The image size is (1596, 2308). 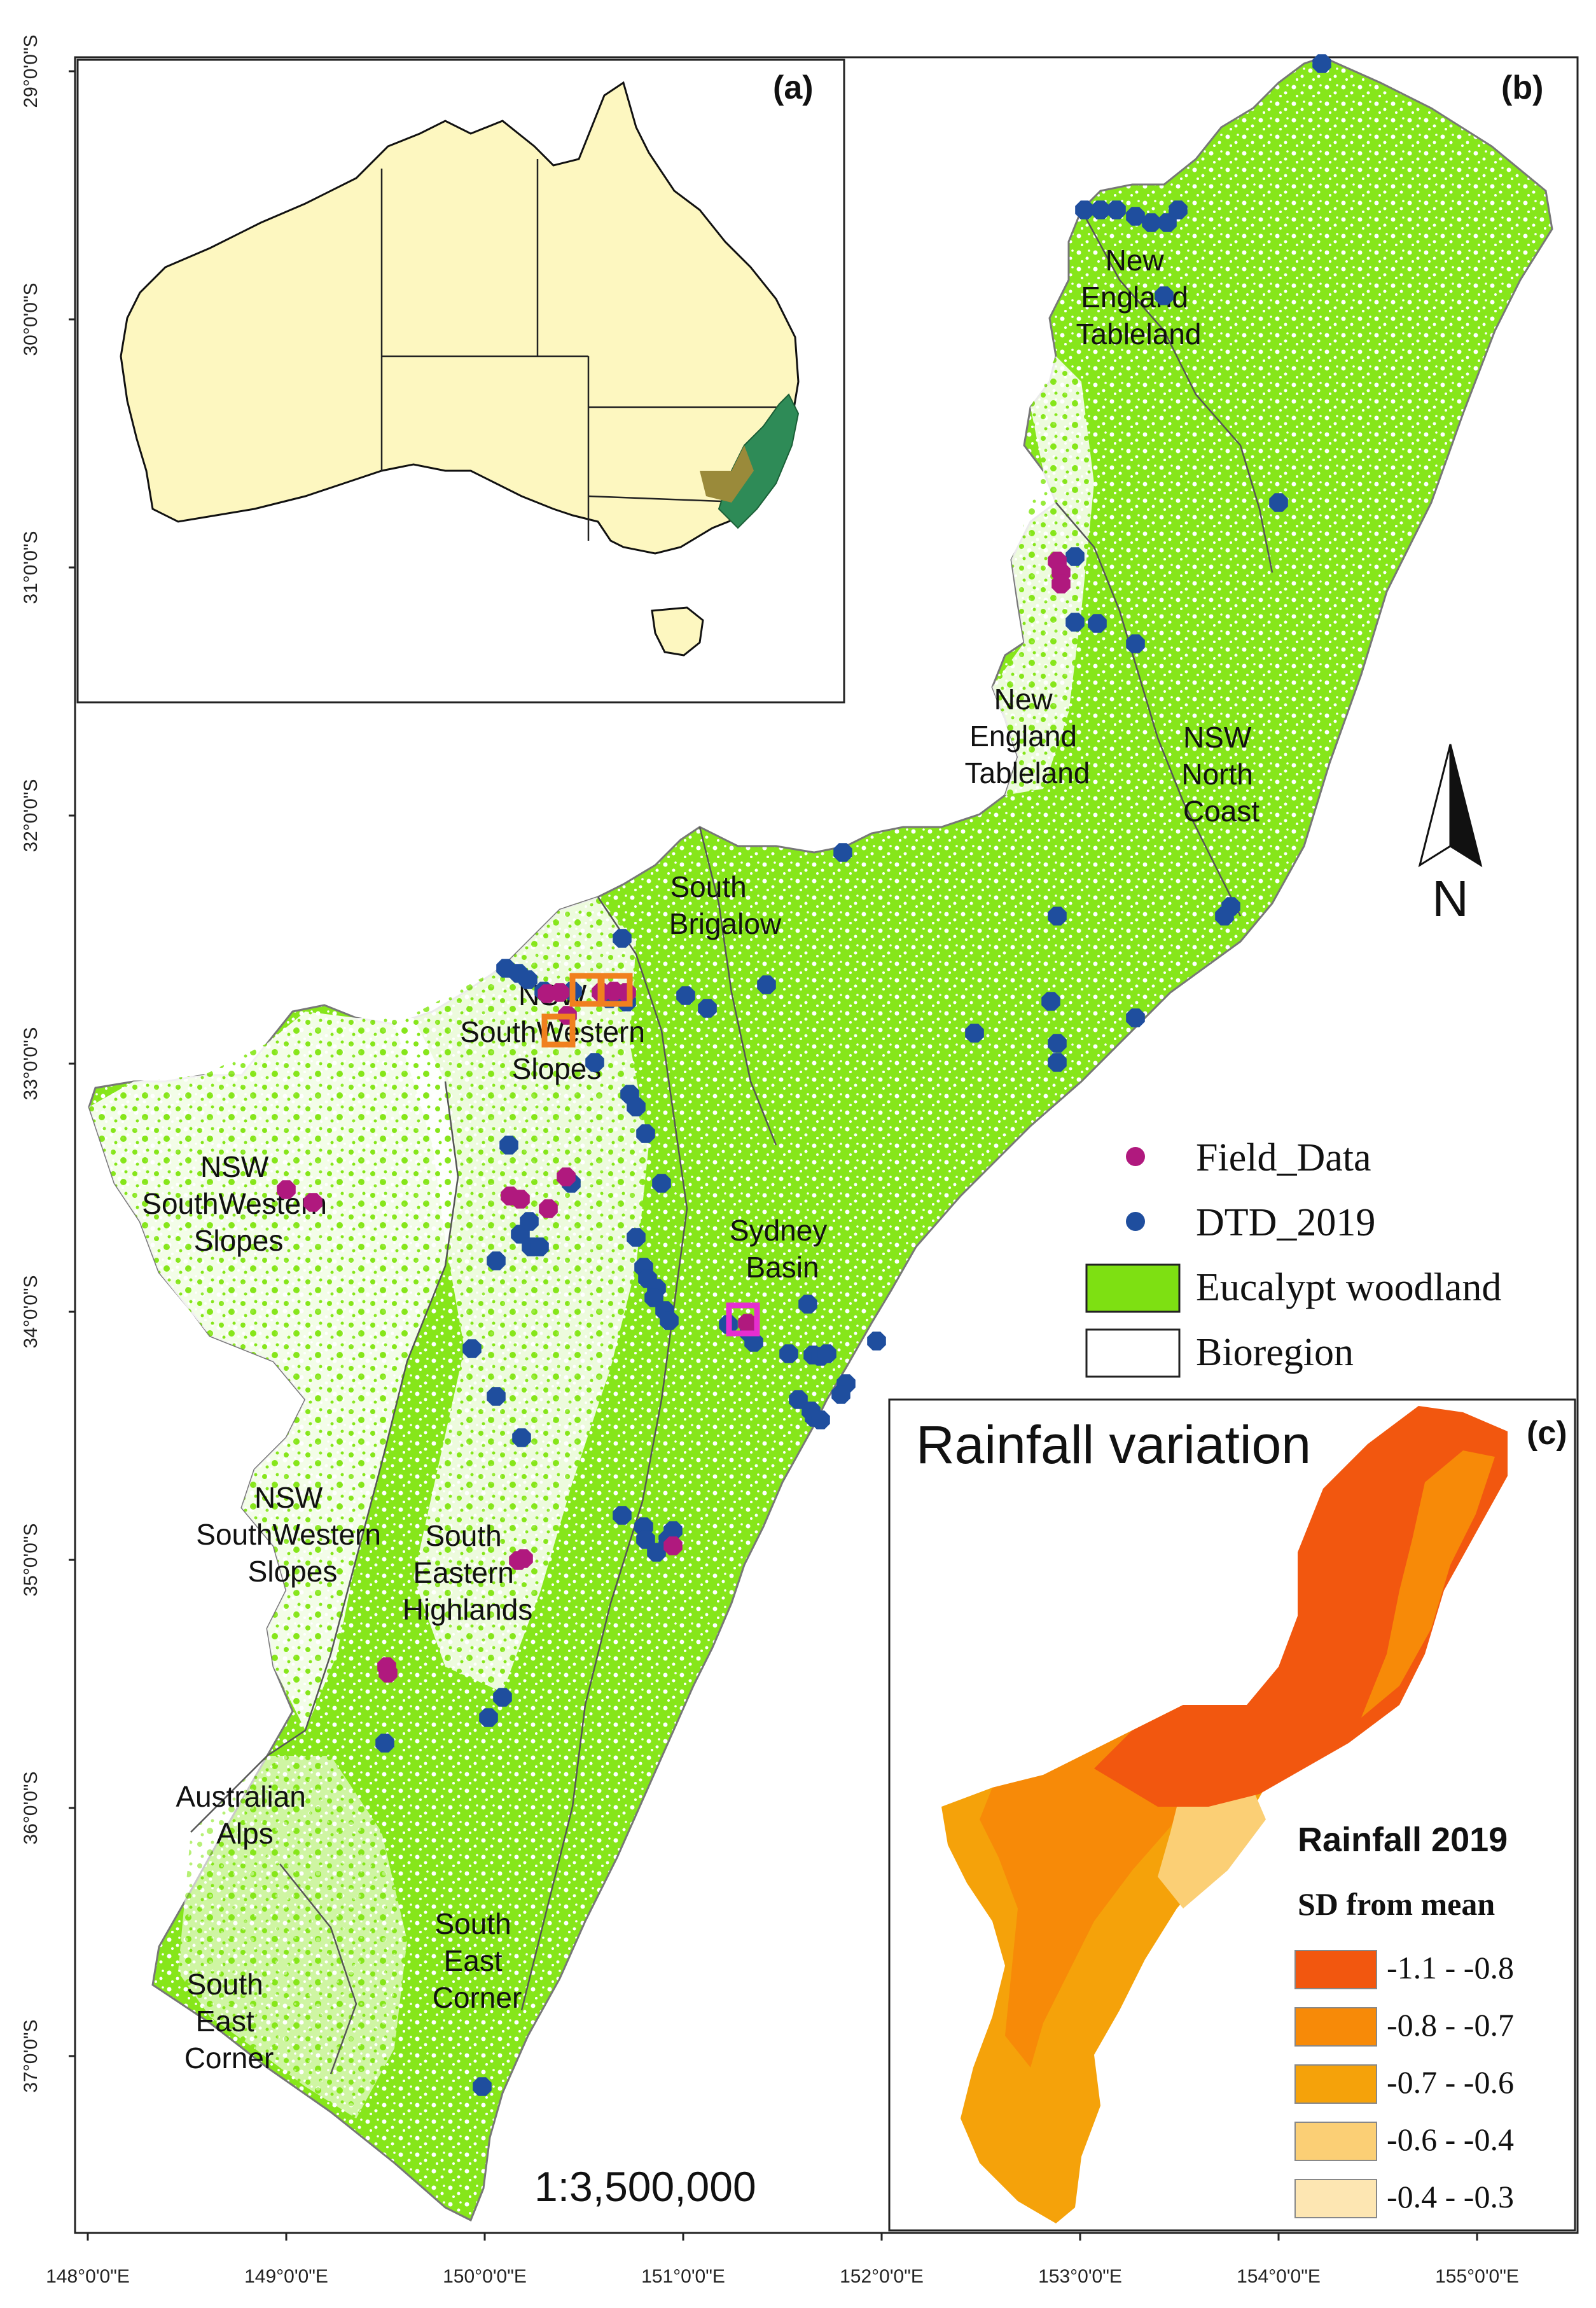 What do you see at coordinates (1221, 774) in the screenshot?
I see `region-nsw-north-coast: NSW North Coast` at bounding box center [1221, 774].